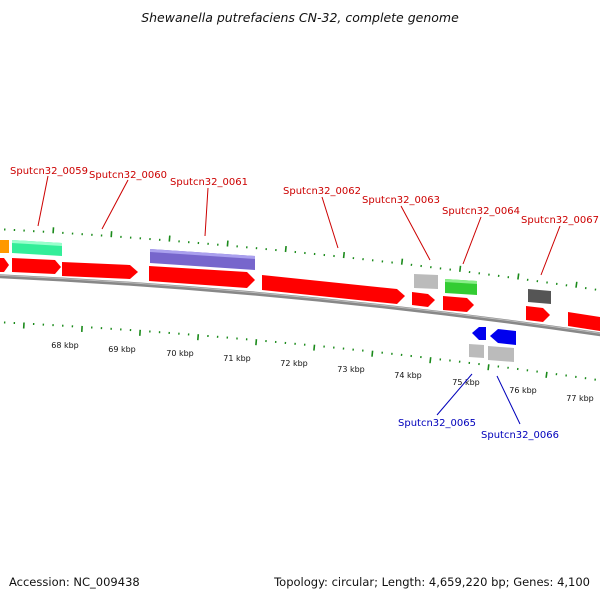 This screenshot has width=600, height=600. Describe the element at coordinates (65, 345) in the screenshot. I see `scale-label: 68 kbp` at that location.